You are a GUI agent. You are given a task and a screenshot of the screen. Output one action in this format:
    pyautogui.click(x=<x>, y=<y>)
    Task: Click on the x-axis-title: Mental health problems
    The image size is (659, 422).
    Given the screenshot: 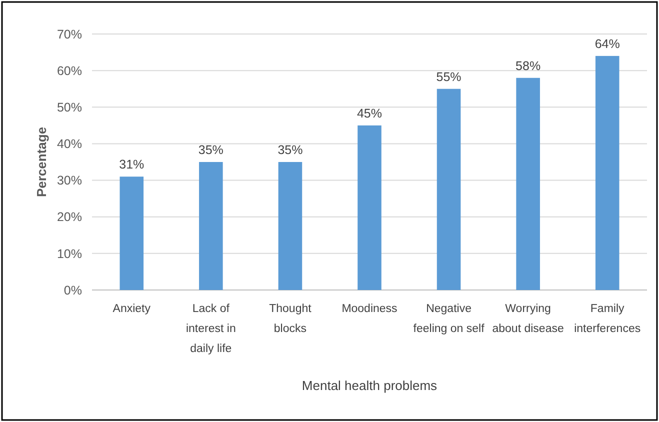 What is the action you would take?
    pyautogui.click(x=370, y=385)
    